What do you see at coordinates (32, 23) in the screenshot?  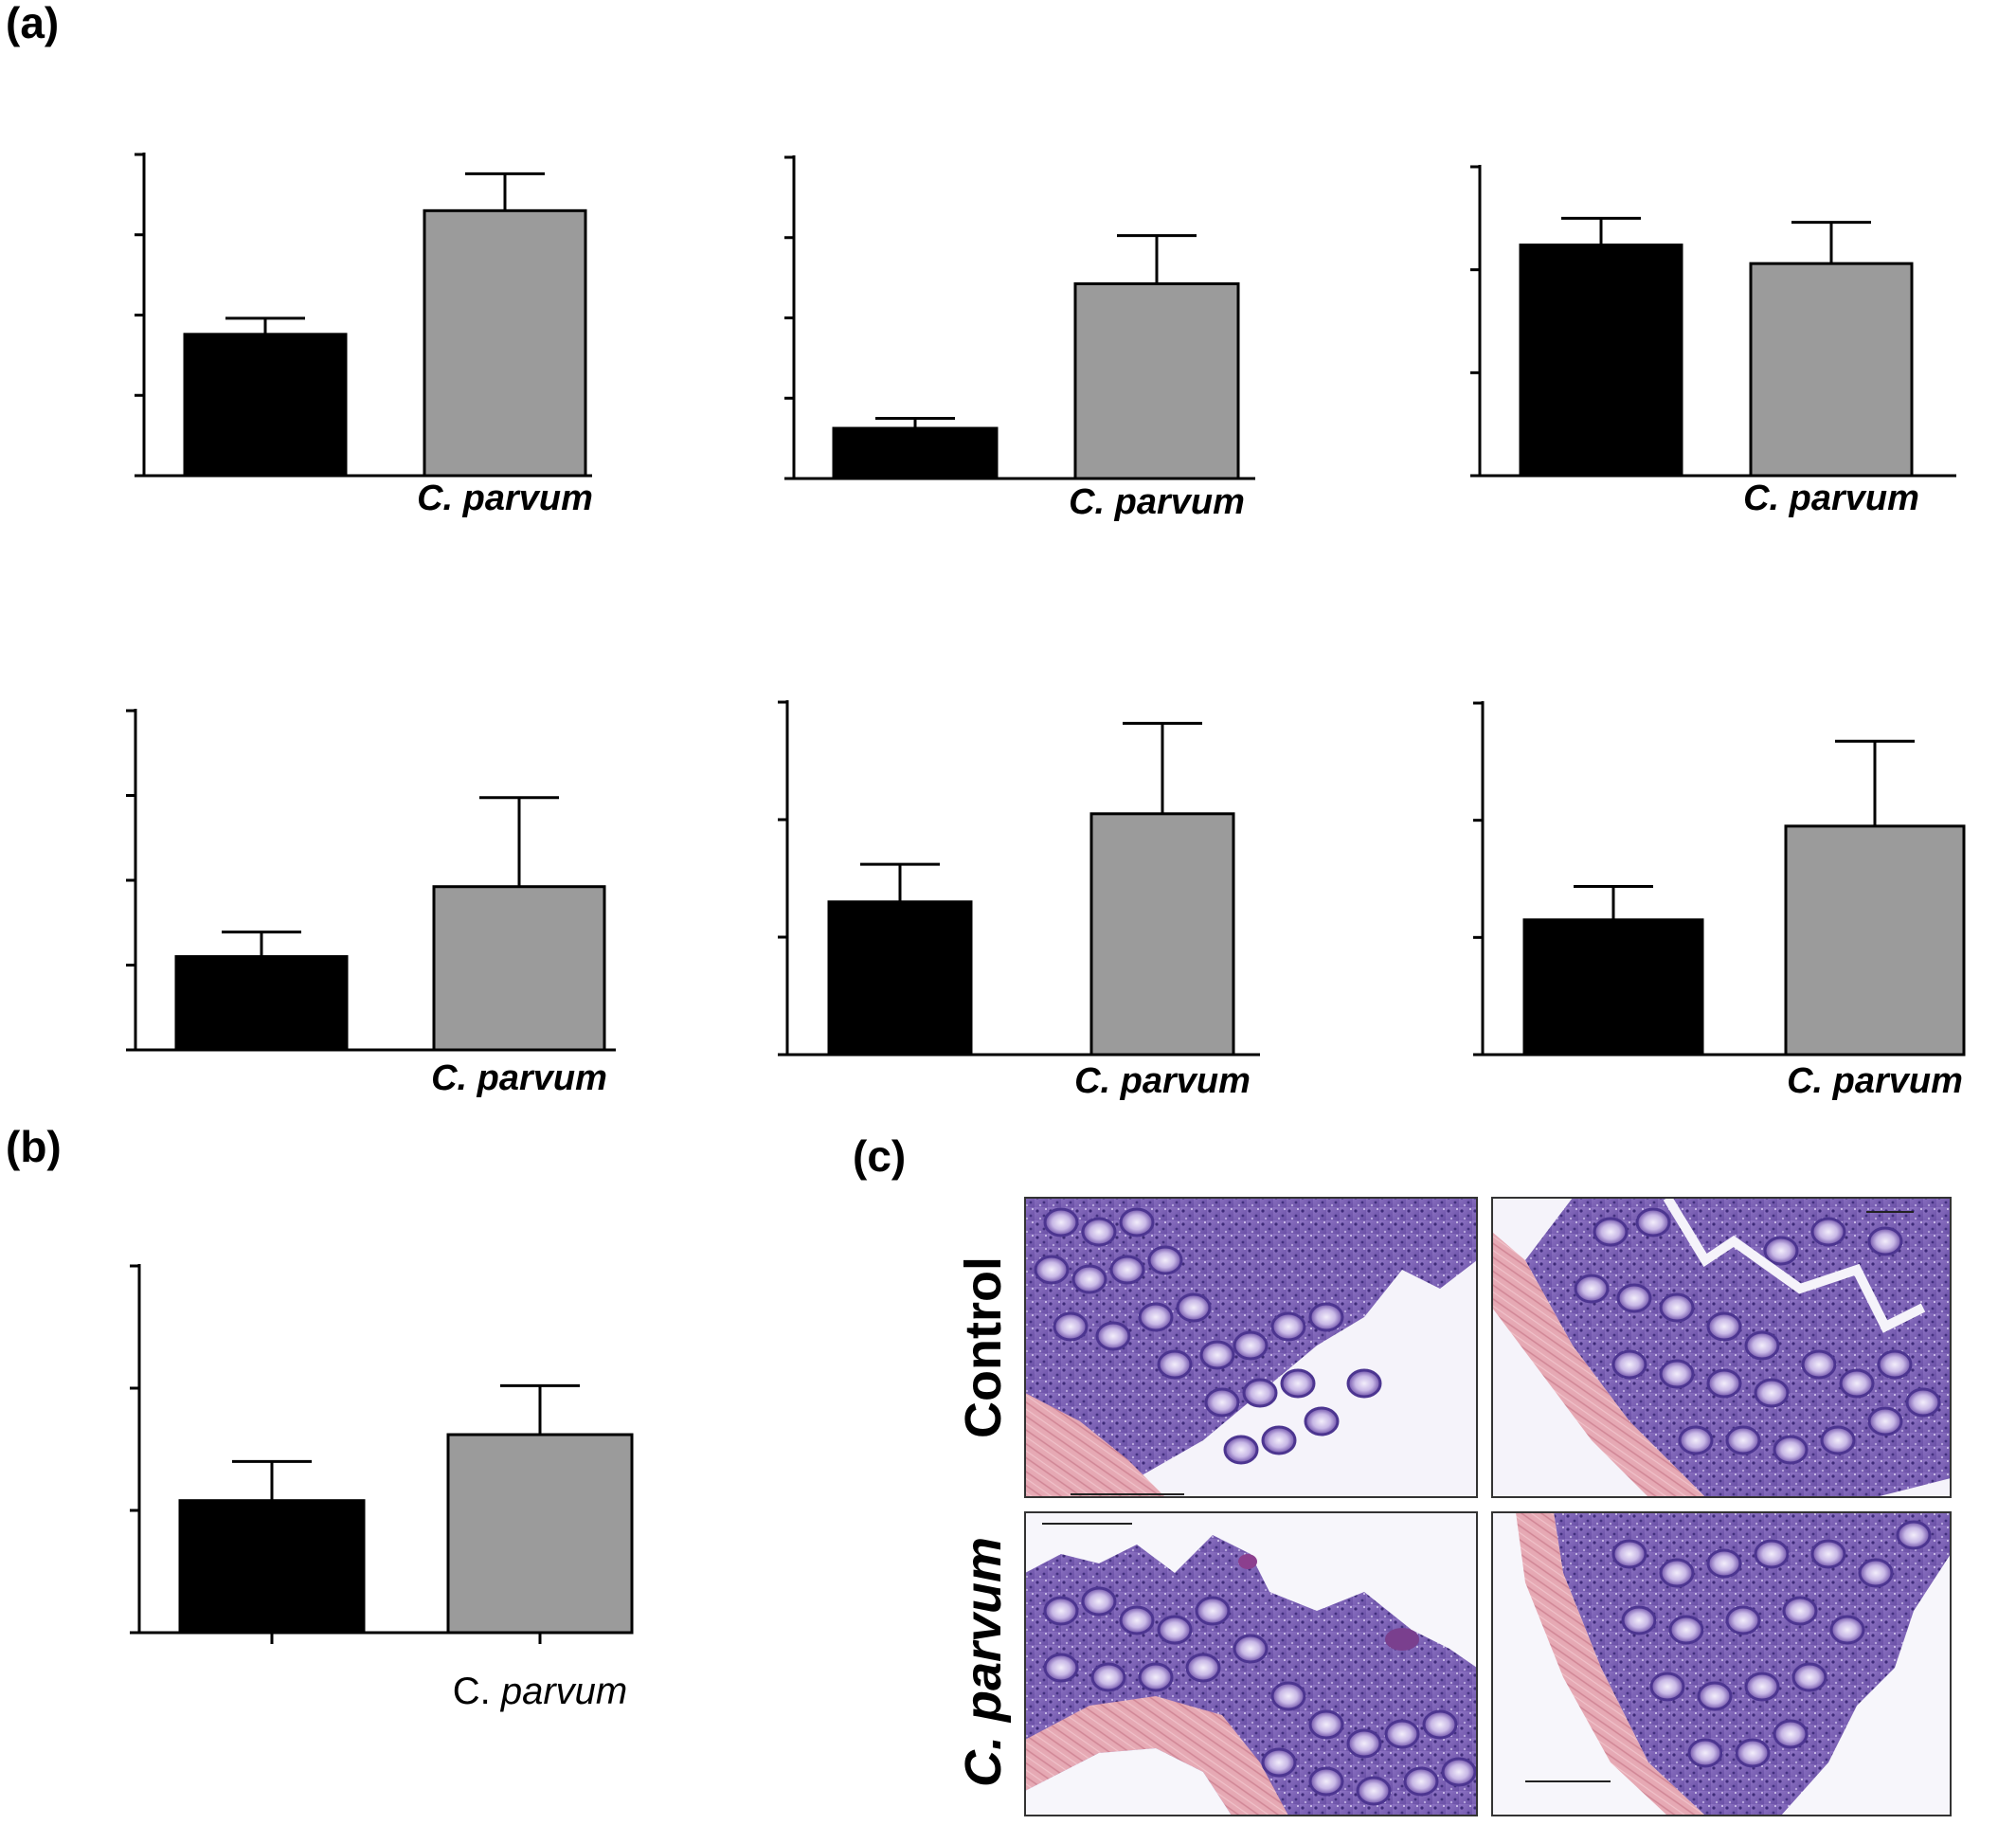 I see `panel-label-a: (a)` at bounding box center [32, 23].